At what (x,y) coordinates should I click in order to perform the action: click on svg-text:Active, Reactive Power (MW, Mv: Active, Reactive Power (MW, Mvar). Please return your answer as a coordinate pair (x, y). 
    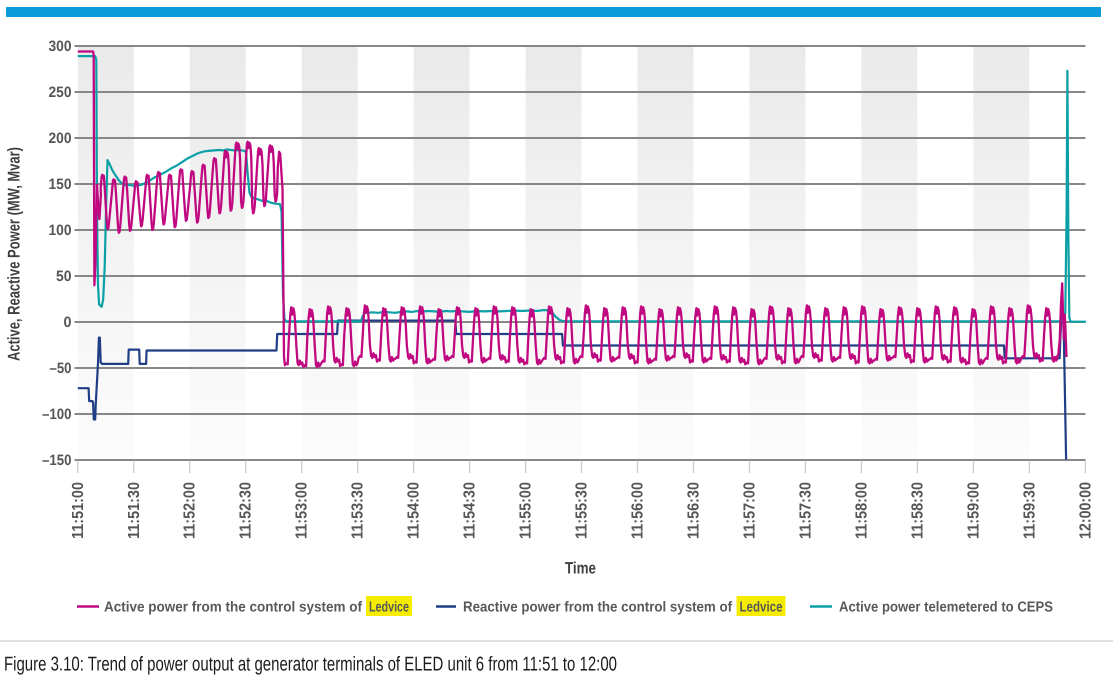
    Looking at the image, I should click on (14, 254).